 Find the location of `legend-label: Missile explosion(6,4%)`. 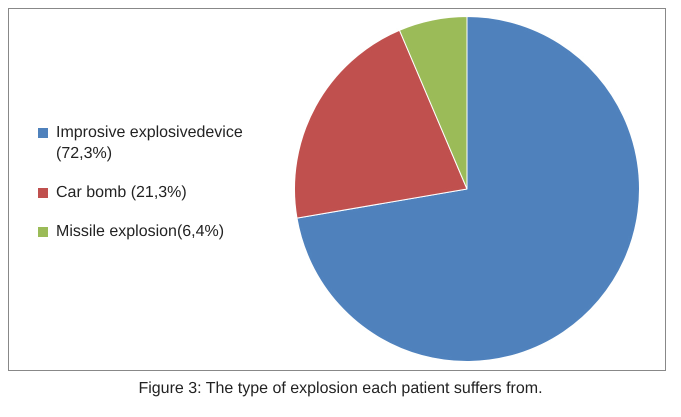

legend-label: Missile explosion(6,4%) is located at coordinates (140, 232).